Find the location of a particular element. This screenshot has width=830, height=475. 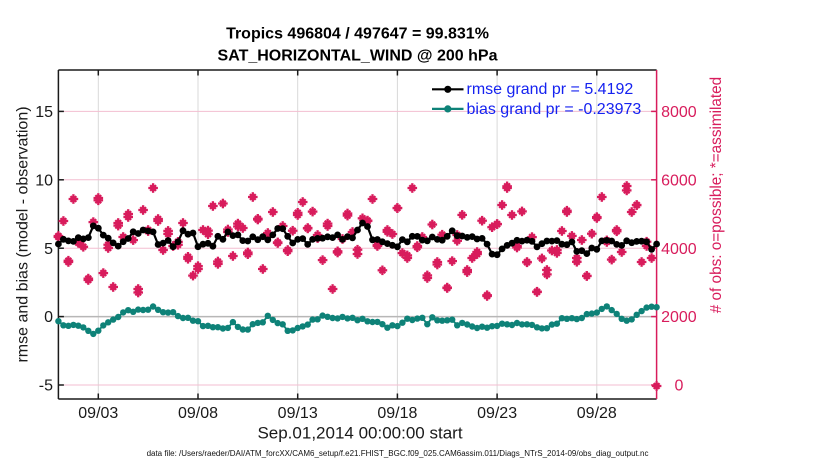

svg-text: 4000 is located at coordinates (679, 249).